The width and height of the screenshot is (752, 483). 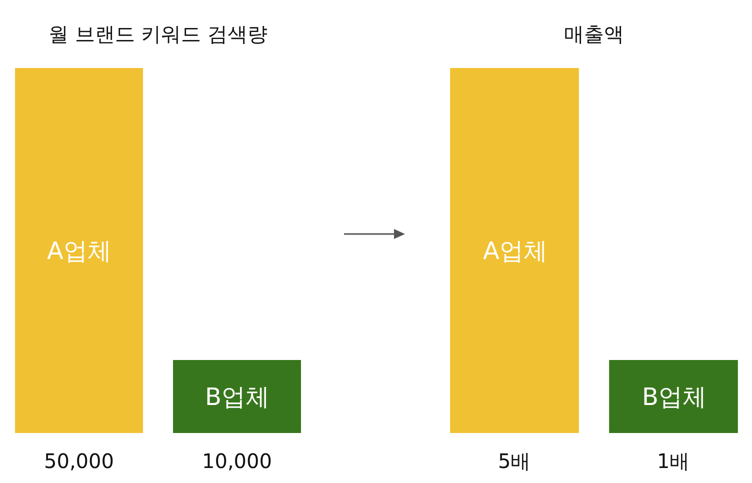 What do you see at coordinates (514, 461) in the screenshot?
I see `data-label: 5배` at bounding box center [514, 461].